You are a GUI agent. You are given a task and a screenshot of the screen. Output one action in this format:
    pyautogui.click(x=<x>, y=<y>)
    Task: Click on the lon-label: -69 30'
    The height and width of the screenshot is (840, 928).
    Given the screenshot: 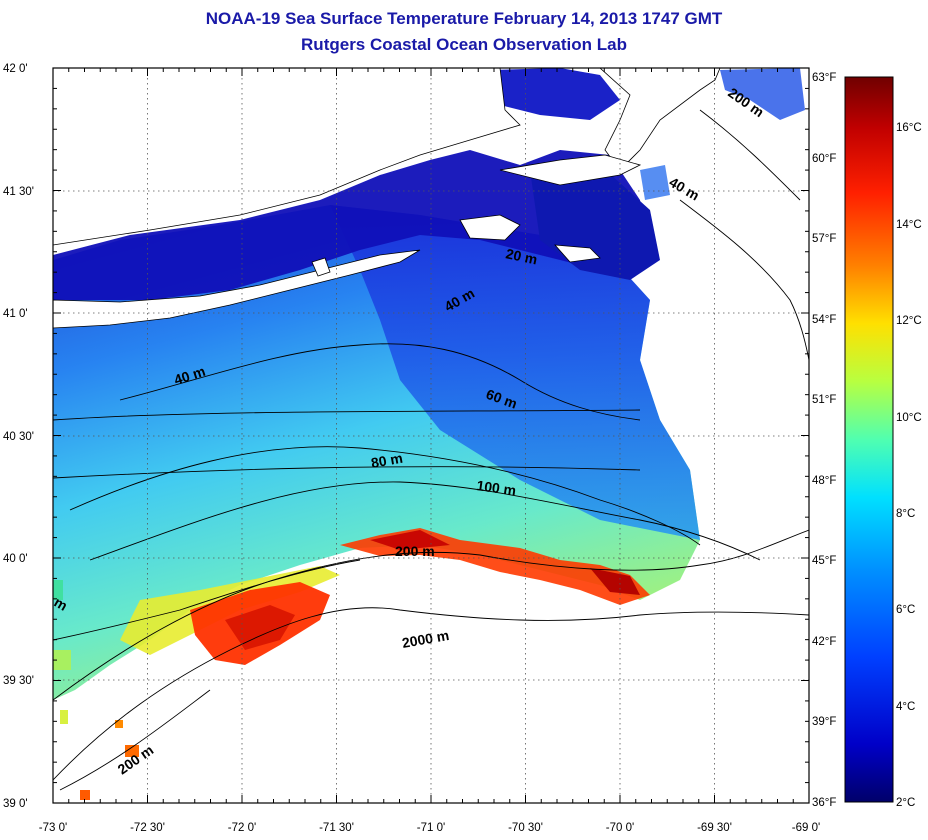 What is the action you would take?
    pyautogui.click(x=714, y=828)
    